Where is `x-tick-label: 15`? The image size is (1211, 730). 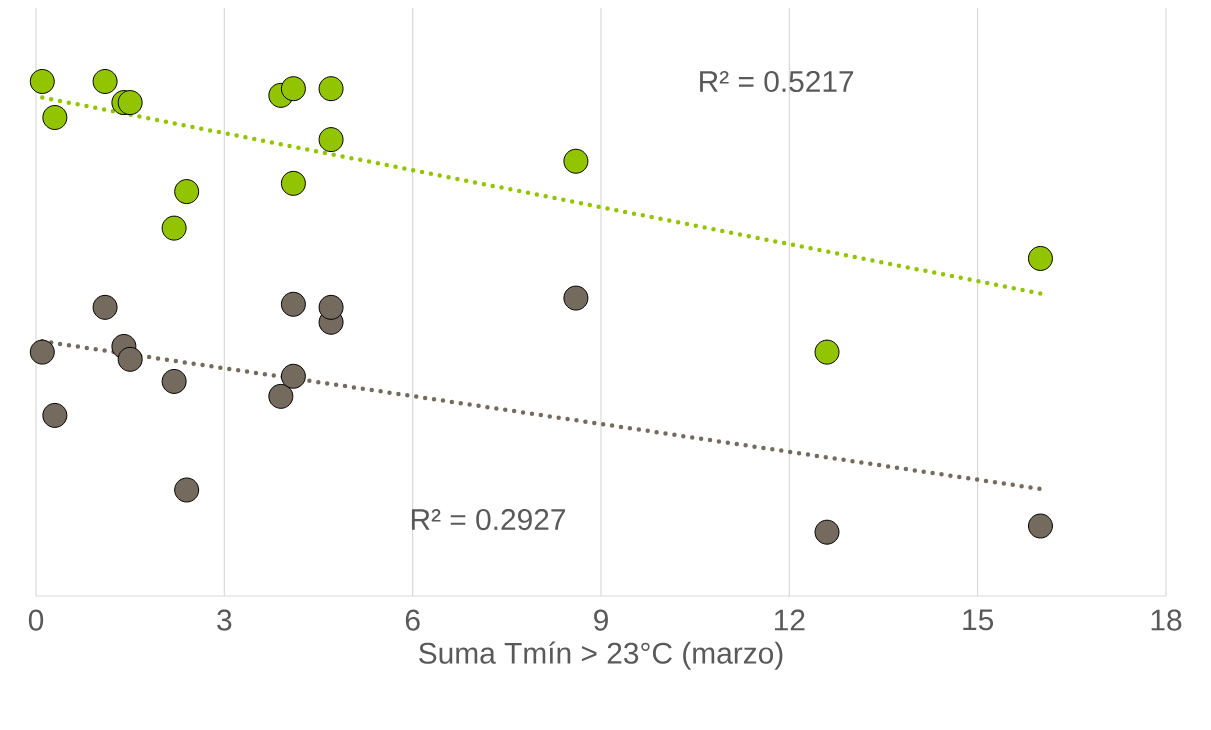
x-tick-label: 15 is located at coordinates (978, 620).